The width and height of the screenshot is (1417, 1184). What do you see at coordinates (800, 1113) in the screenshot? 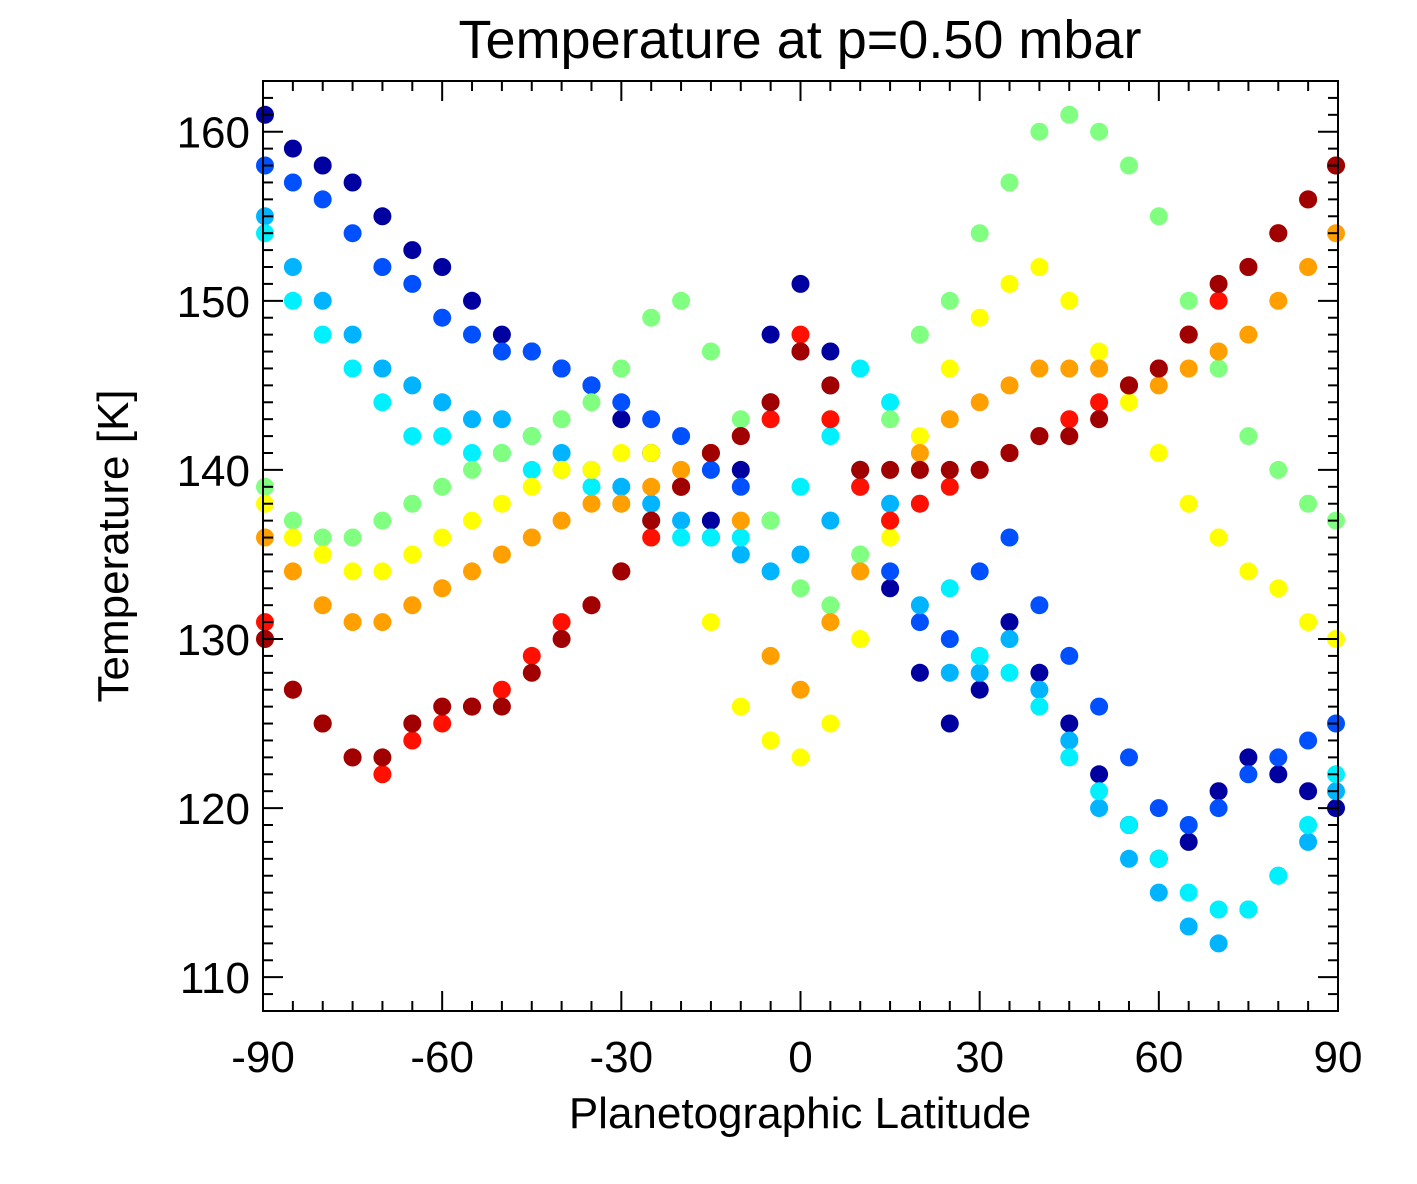
I see `x-axis-label: Planetographic Latitude` at bounding box center [800, 1113].